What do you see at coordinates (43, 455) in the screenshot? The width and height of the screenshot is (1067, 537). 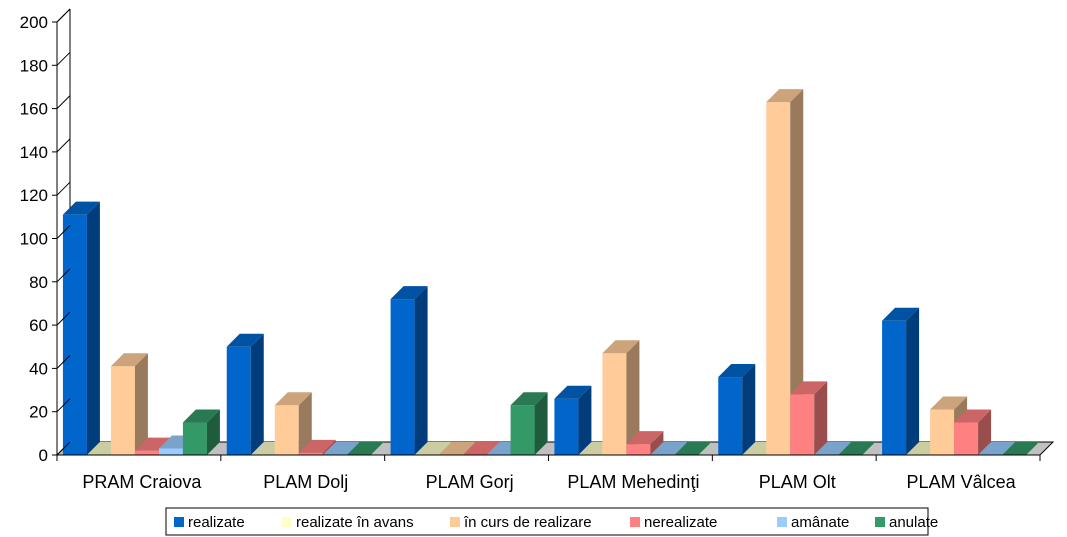 I see `y-tick-label: 0` at bounding box center [43, 455].